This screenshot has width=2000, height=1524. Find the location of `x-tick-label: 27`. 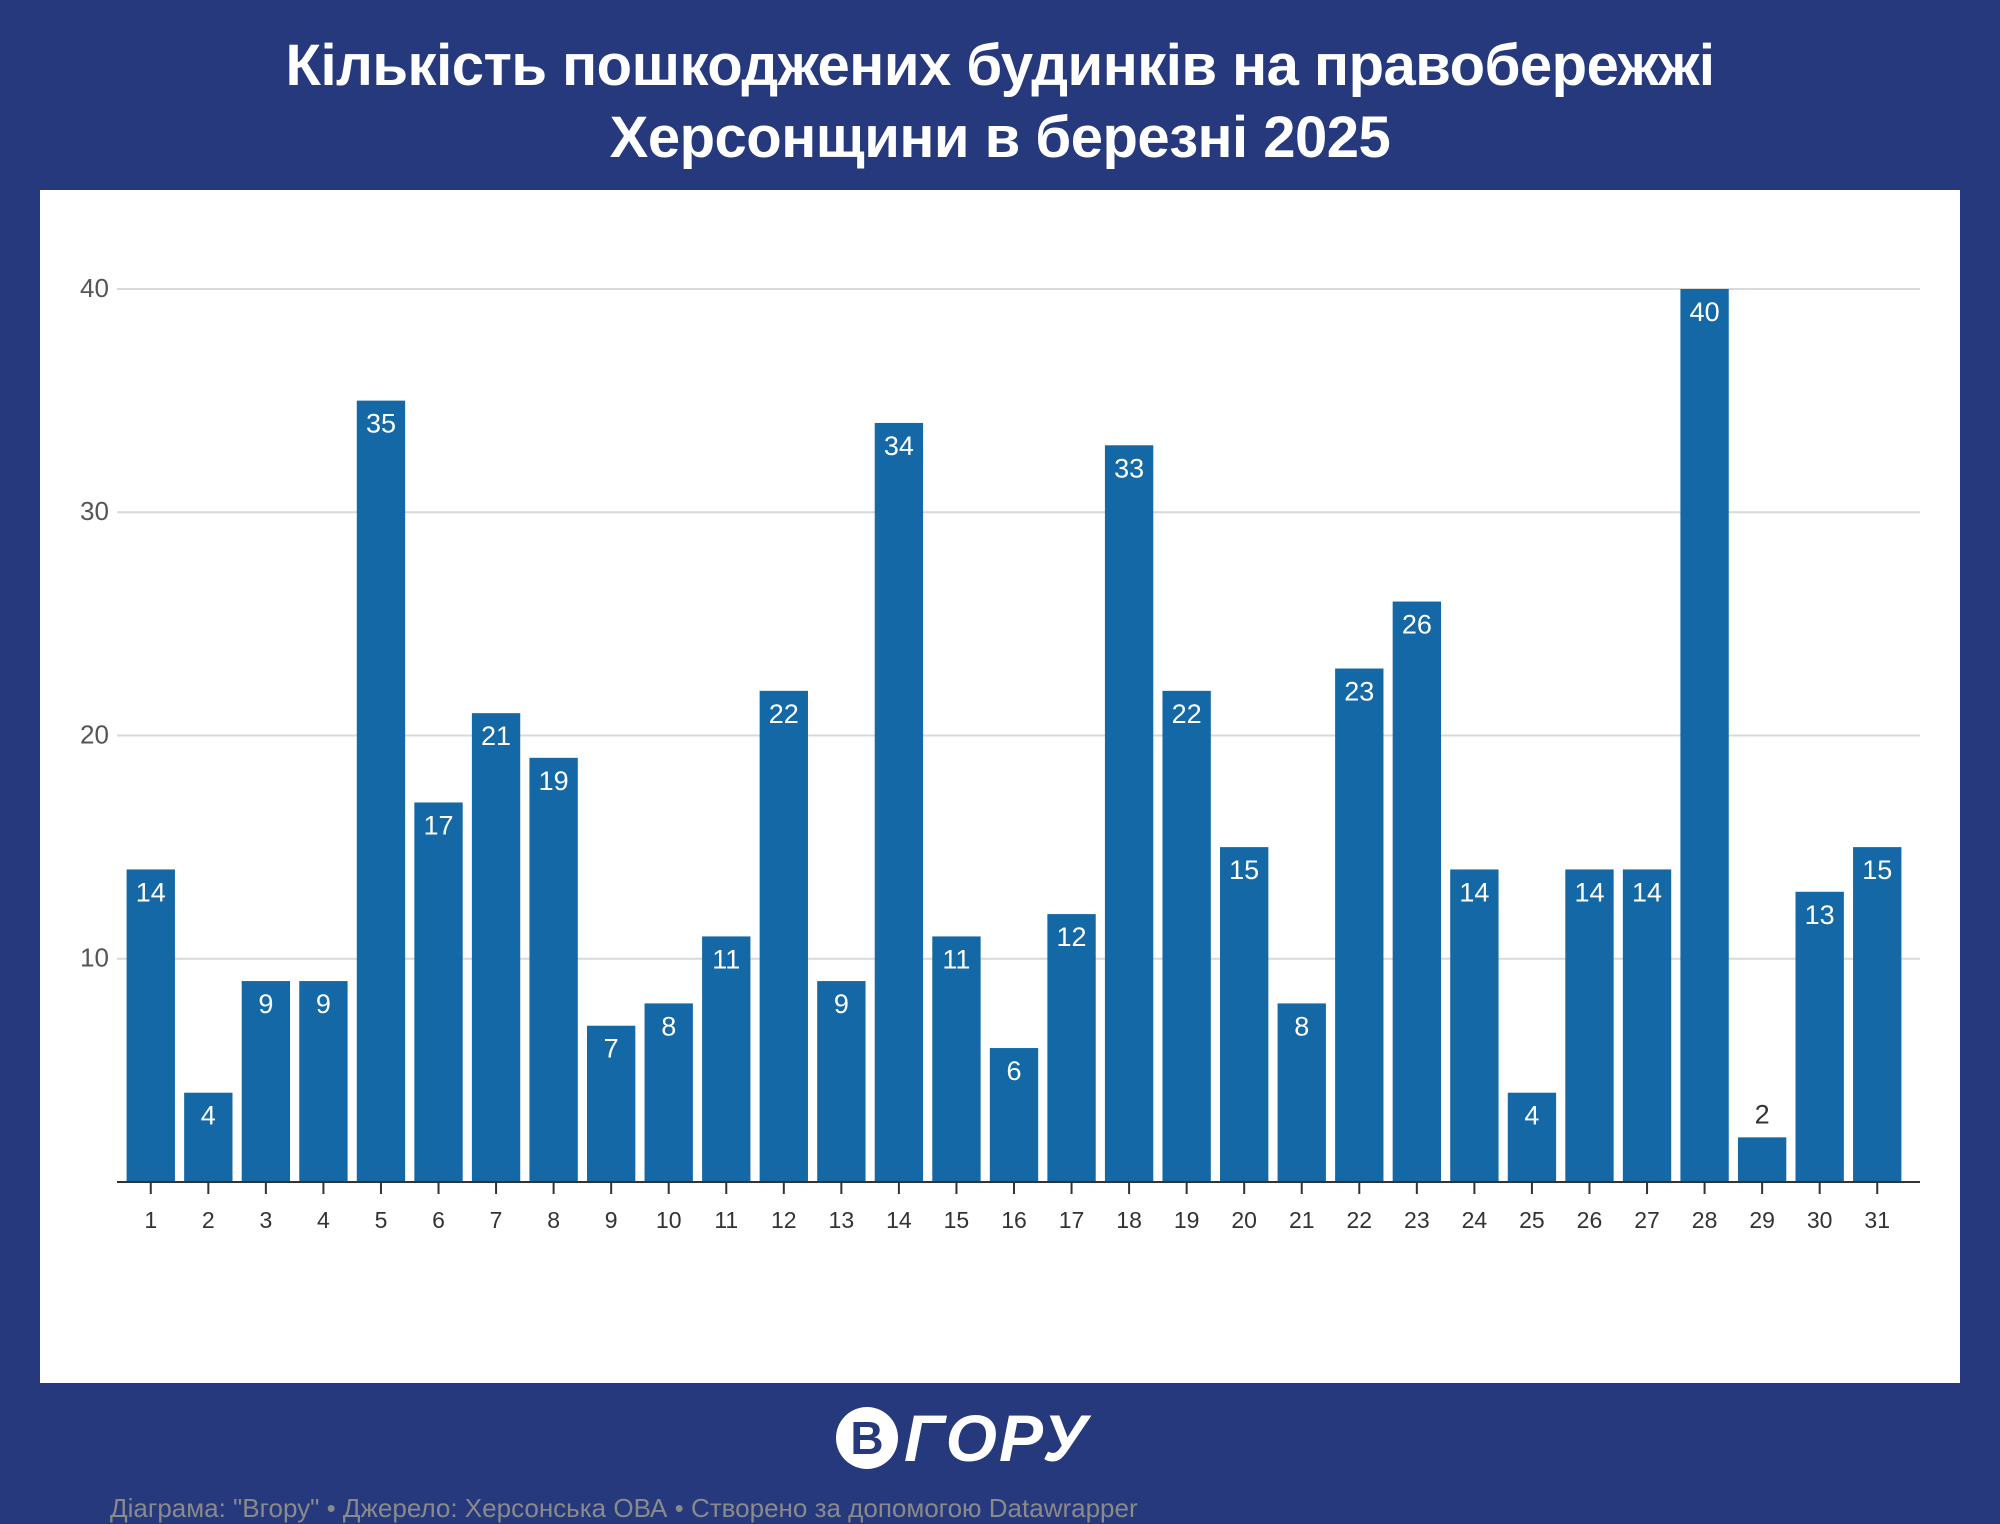

x-tick-label: 27 is located at coordinates (1647, 1220).